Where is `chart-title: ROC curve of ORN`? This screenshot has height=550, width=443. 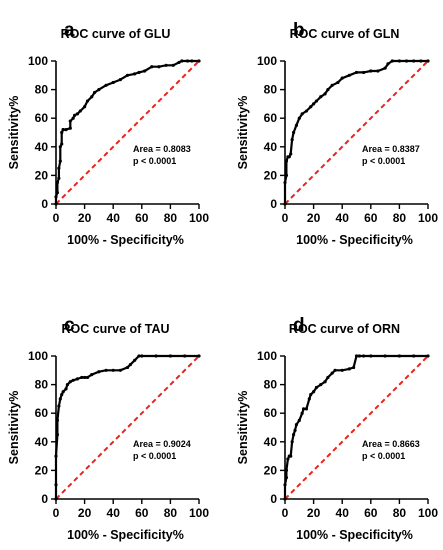 chart-title: ROC curve of ORN is located at coordinates (344, 329).